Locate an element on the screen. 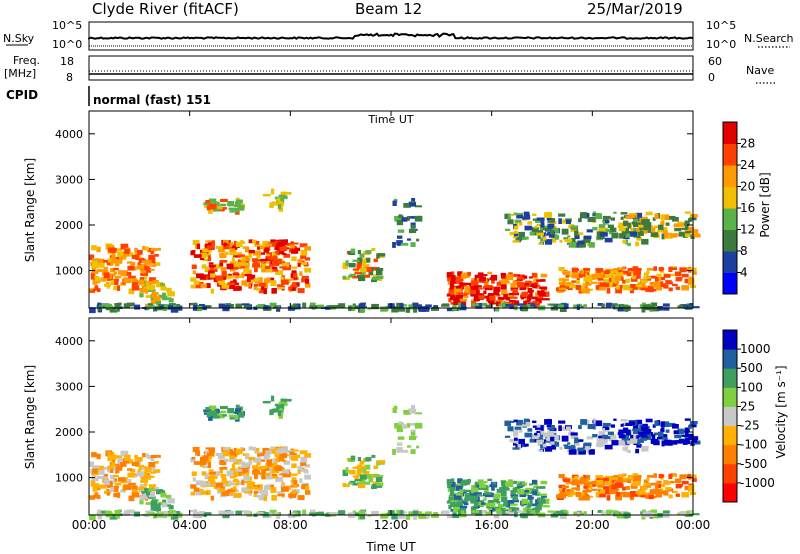 The width and height of the screenshot is (800, 554). velocity-ylabel: Slant Range [km] is located at coordinates (30, 417).